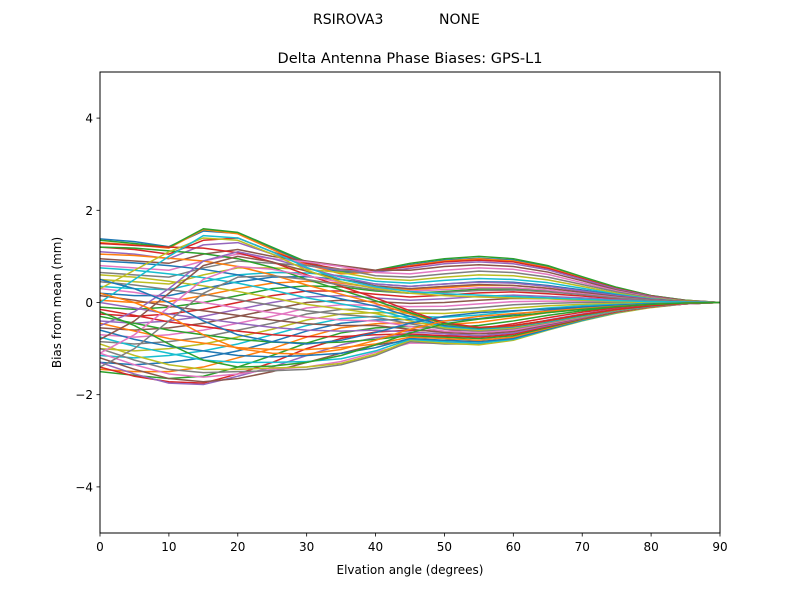 The width and height of the screenshot is (800, 600). What do you see at coordinates (444, 547) in the screenshot?
I see `x-tick-label: 50` at bounding box center [444, 547].